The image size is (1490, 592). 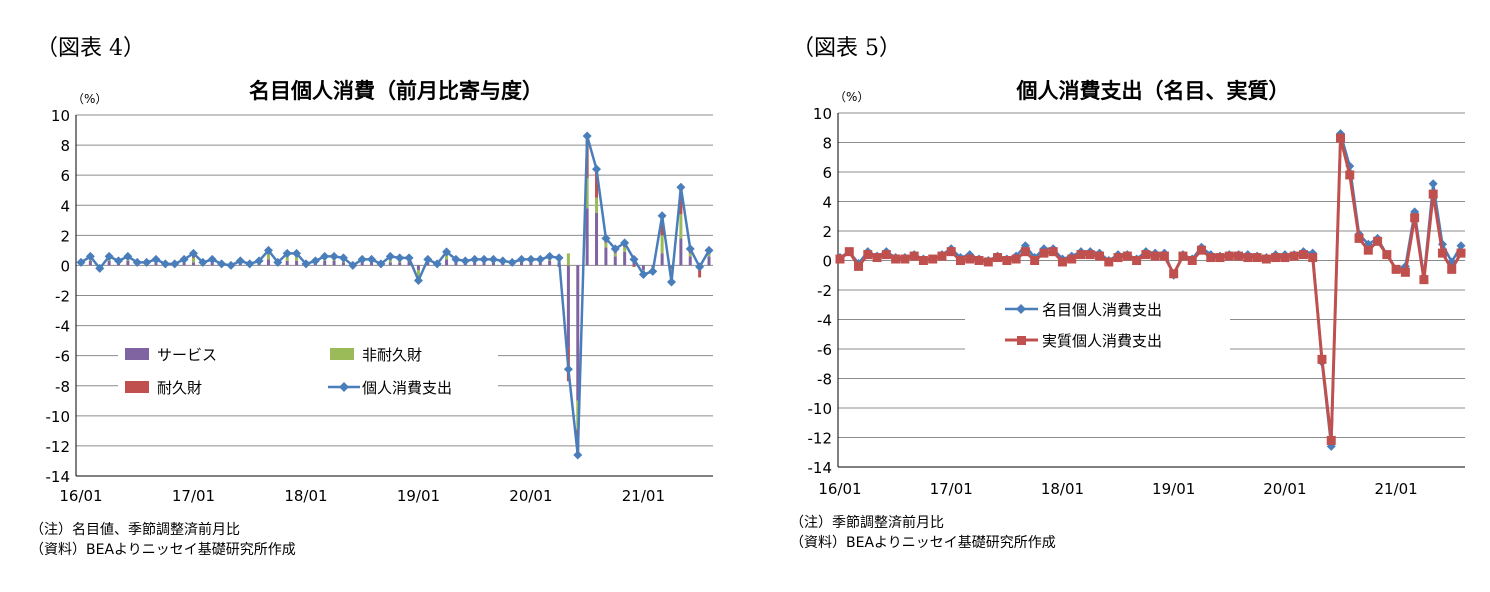 What do you see at coordinates (135, 530) in the screenshot?
I see `chart1-note: （注）名目値、季節調整済前月比` at bounding box center [135, 530].